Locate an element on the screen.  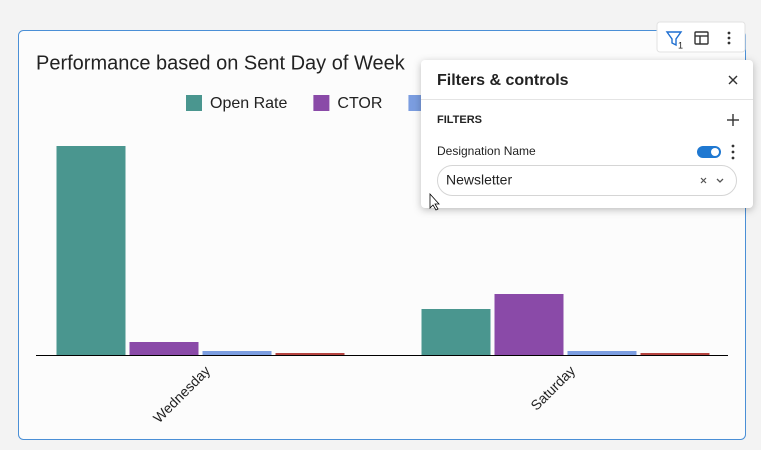
legend-label: Open Rate is located at coordinates (248, 103).